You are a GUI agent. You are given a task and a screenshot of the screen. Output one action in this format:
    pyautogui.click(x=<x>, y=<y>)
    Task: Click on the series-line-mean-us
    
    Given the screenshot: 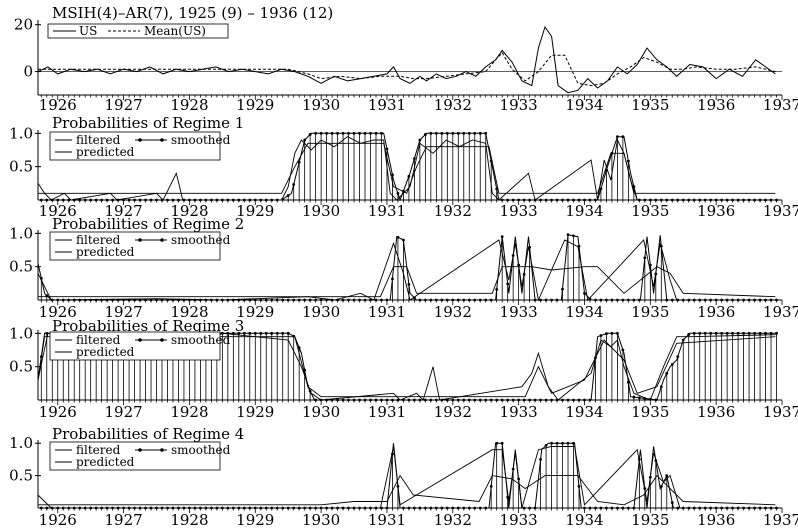 What is the action you would take?
    pyautogui.click(x=407, y=69)
    